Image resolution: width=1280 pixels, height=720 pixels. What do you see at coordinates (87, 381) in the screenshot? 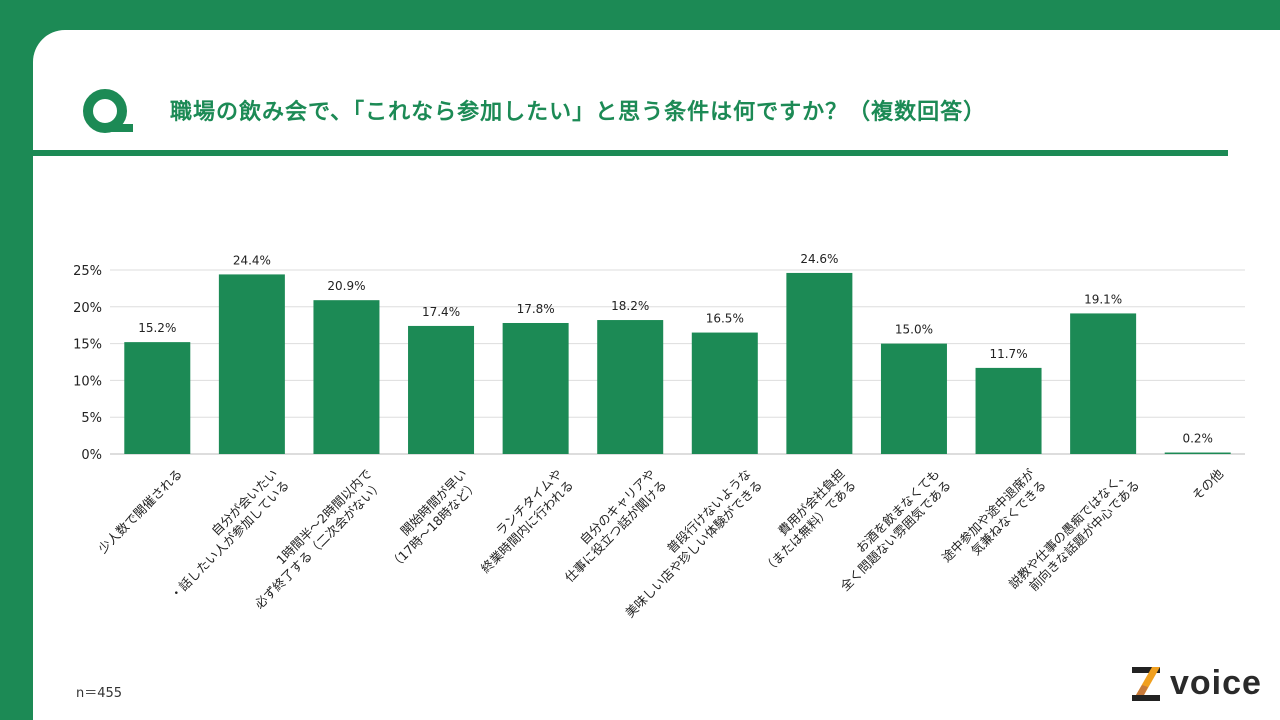
I see `y-tick-label: 10%` at bounding box center [87, 381].